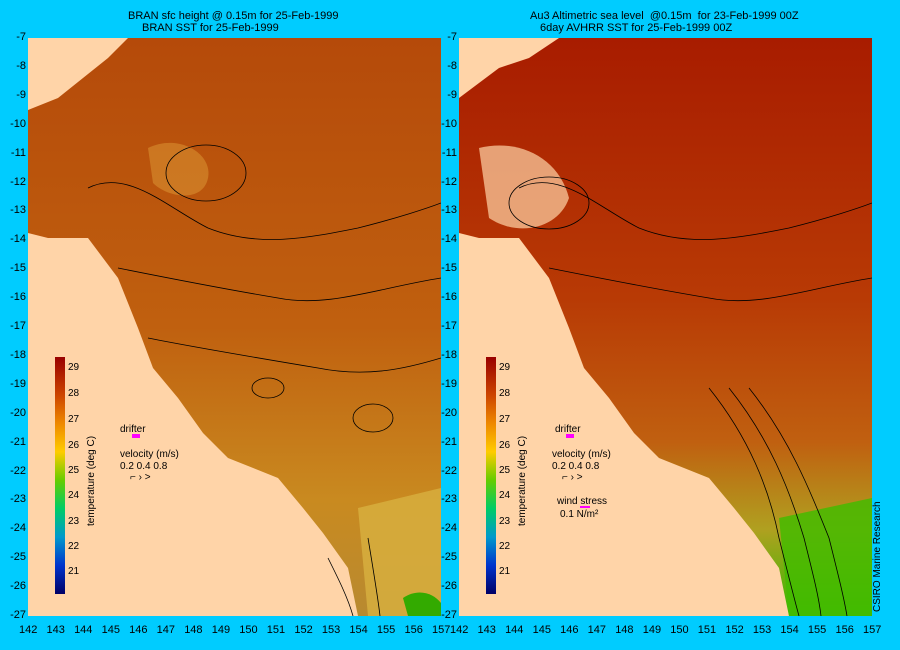 Image resolution: width=900 pixels, height=650 pixels. Describe the element at coordinates (74, 419) in the screenshot. I see `left-cb-tick: 27` at that location.